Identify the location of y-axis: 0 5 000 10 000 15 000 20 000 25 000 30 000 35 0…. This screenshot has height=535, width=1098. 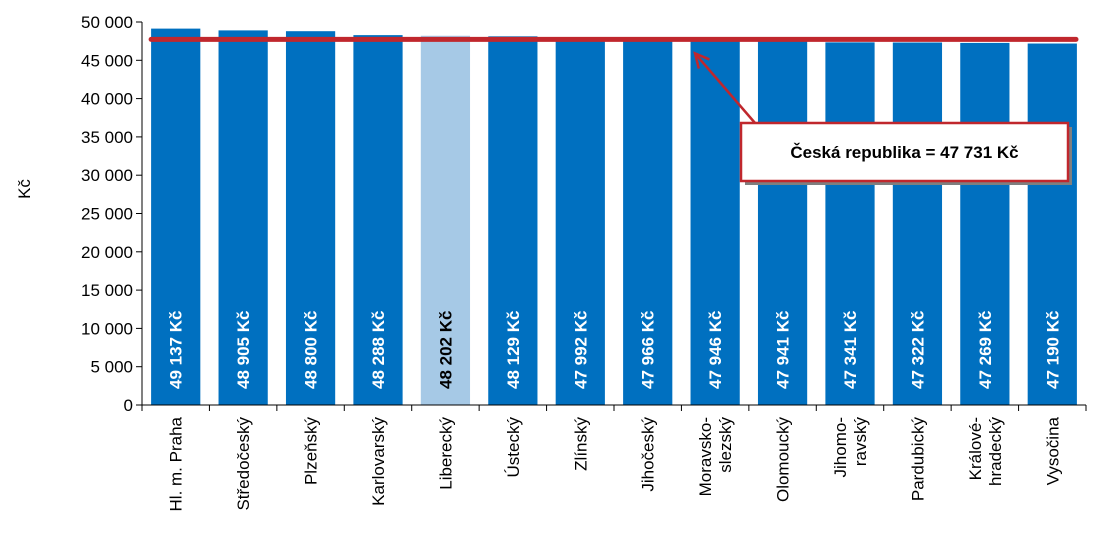
(112, 214).